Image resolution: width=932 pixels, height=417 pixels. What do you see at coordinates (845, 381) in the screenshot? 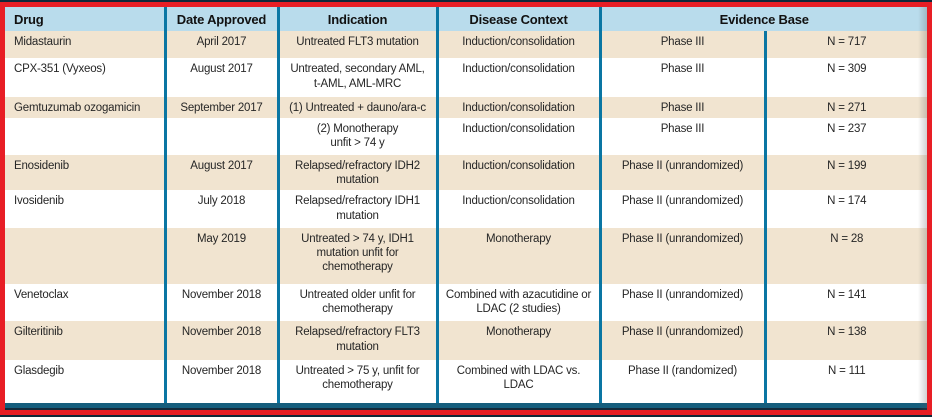
I see `n-cell: N = 111` at bounding box center [845, 381].